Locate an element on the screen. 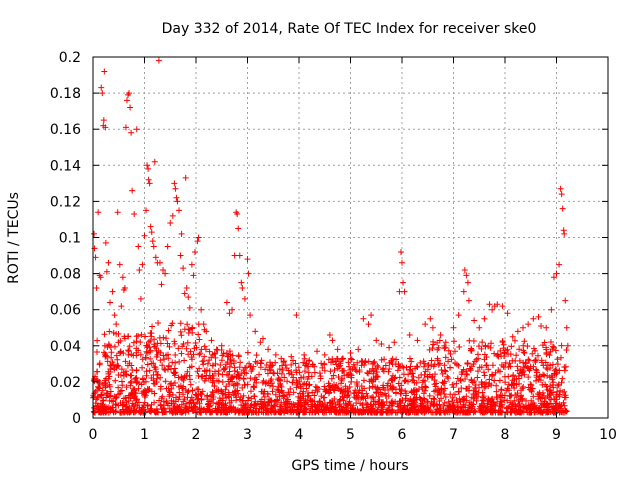  x-tick-label: 10 is located at coordinates (608, 435).